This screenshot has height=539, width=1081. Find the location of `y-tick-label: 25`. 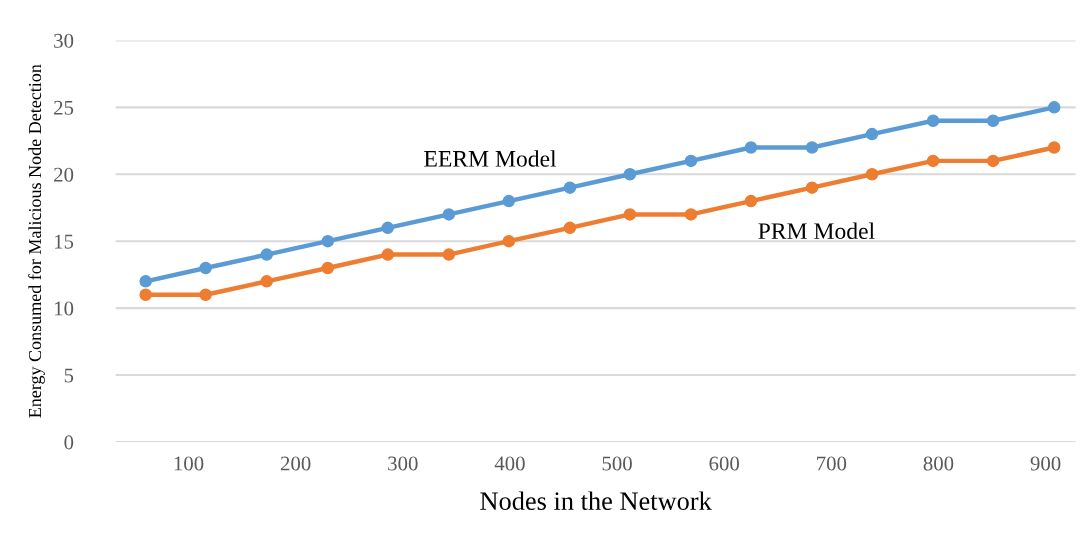

y-tick-label: 25 is located at coordinates (64, 107).